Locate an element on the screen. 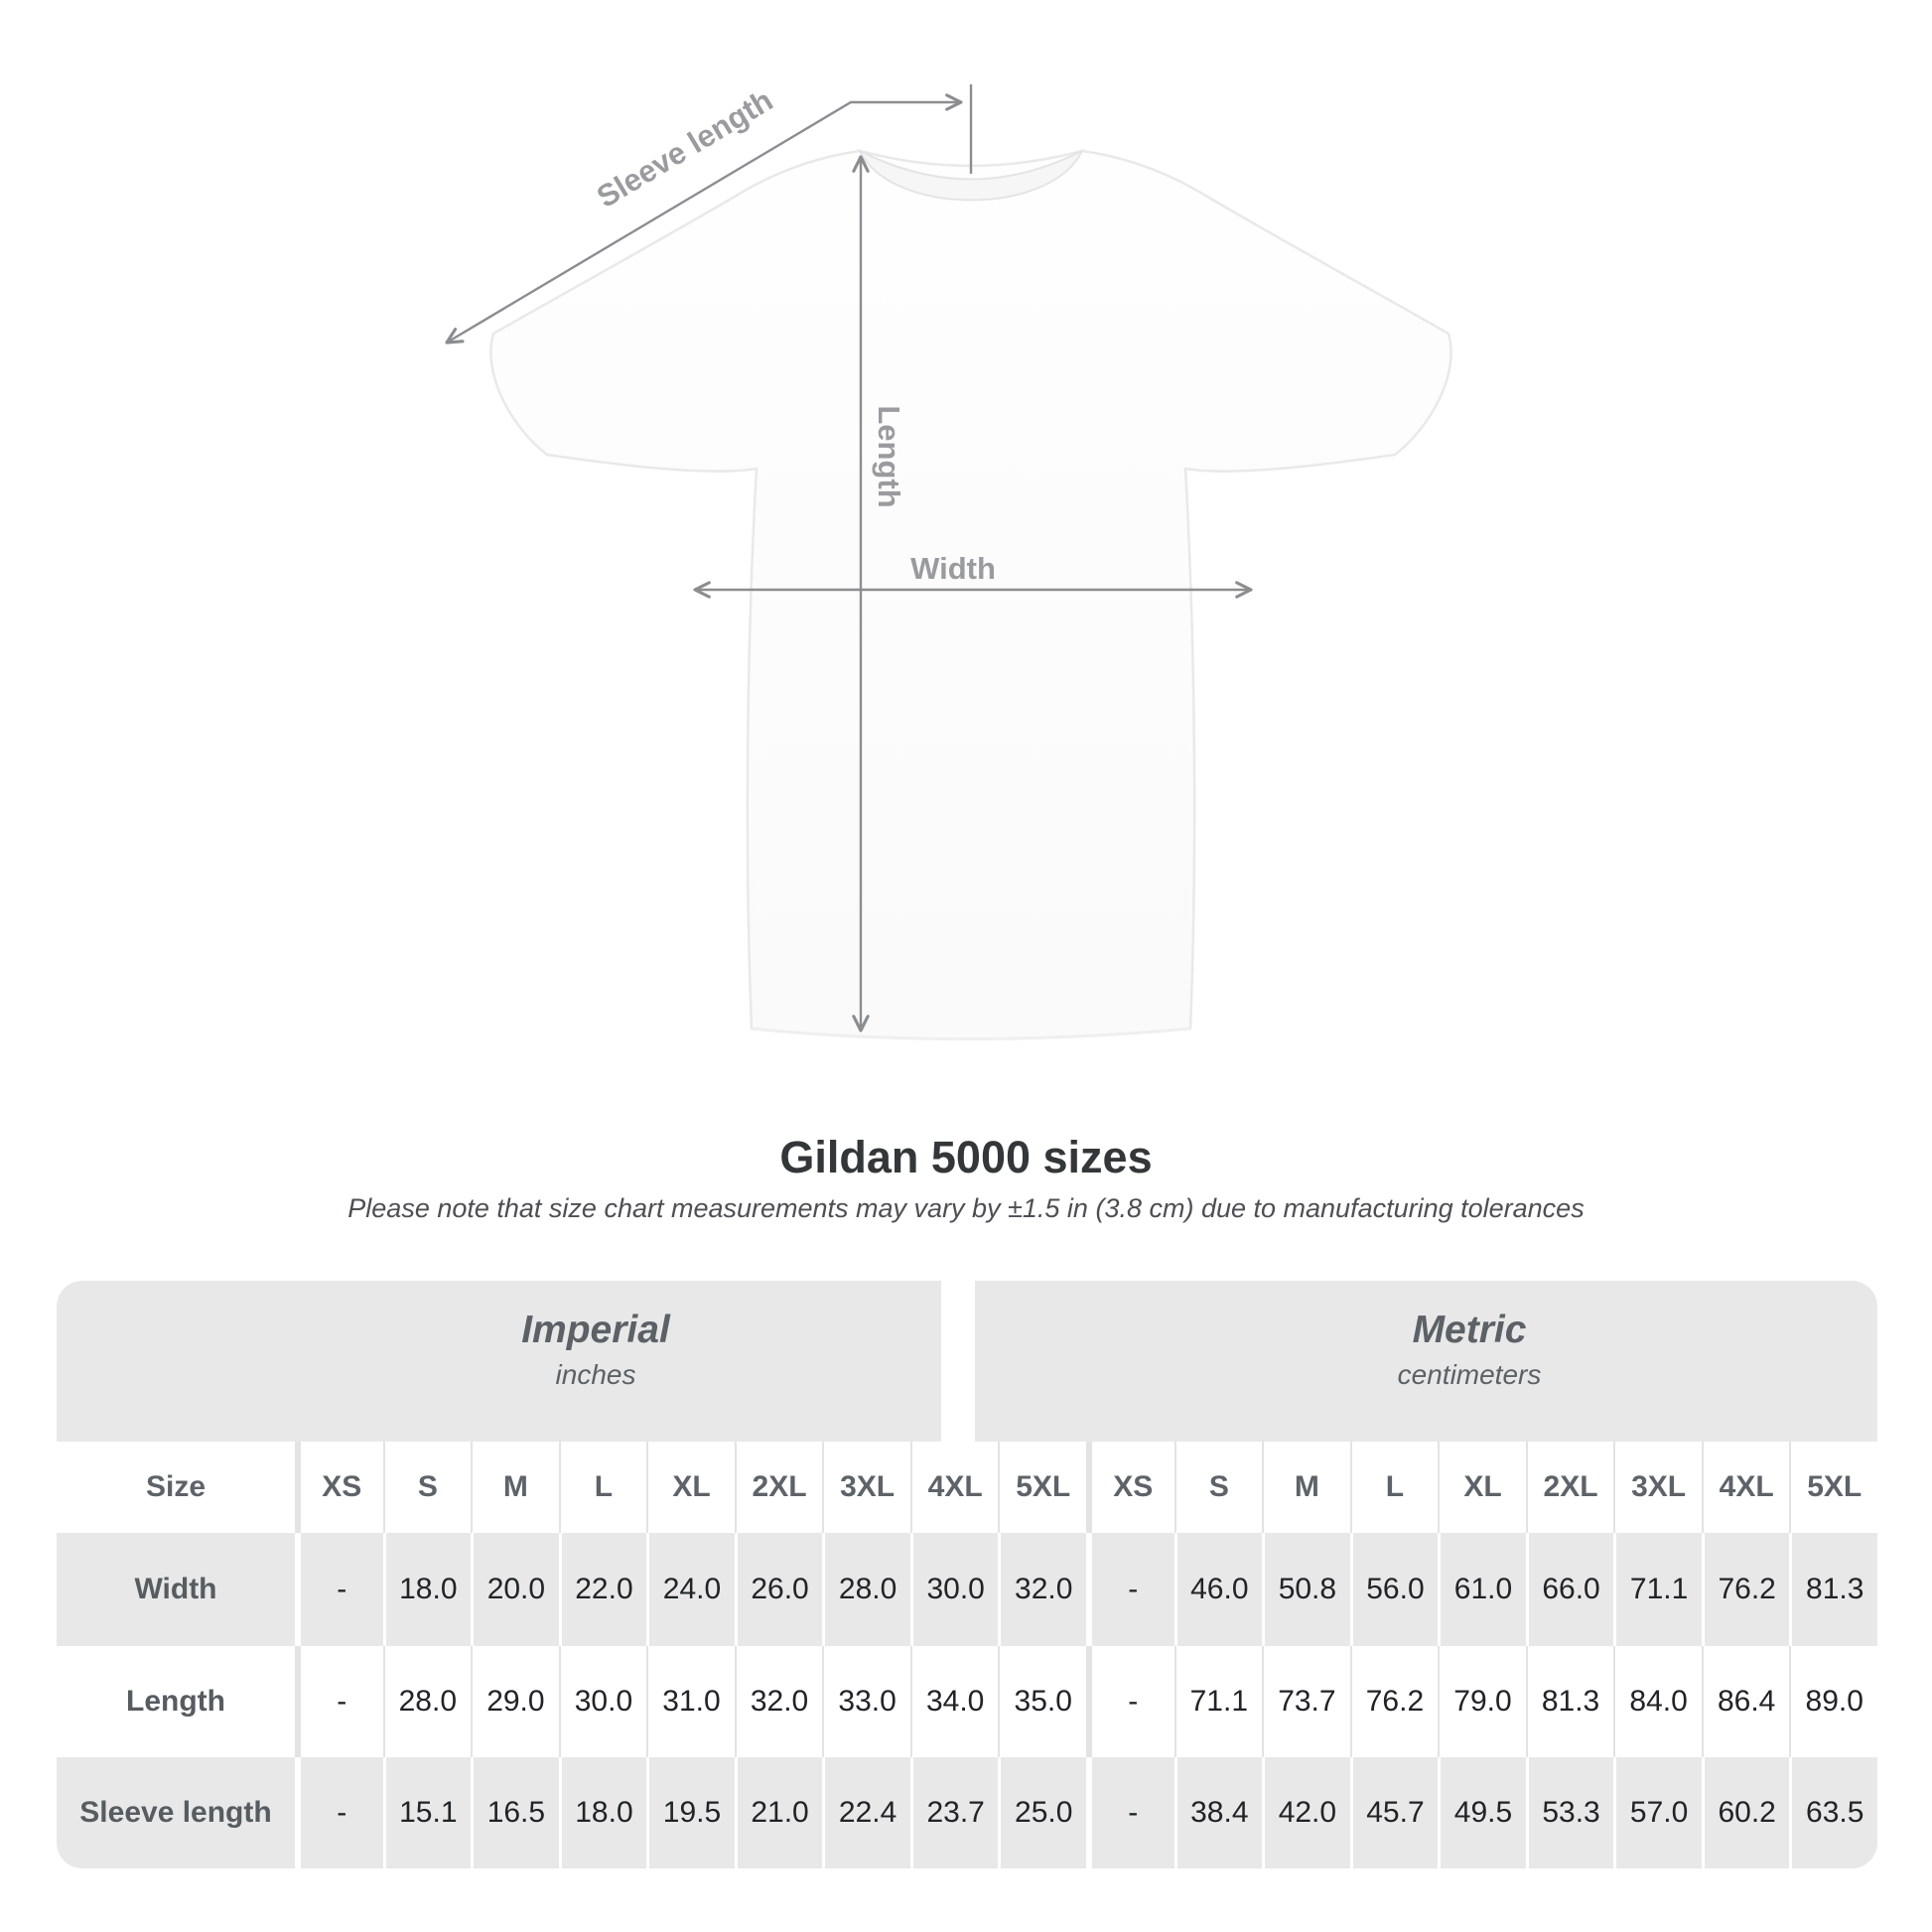 This screenshot has height=1932, width=1932. column-header-2xl-imperial: 2XL is located at coordinates (779, 1488).